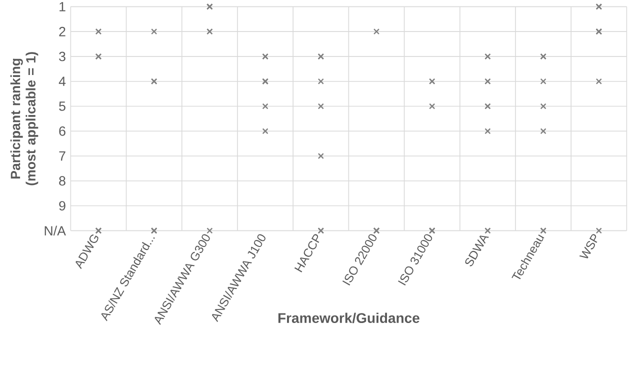 This screenshot has height=368, width=630. What do you see at coordinates (62, 205) in the screenshot?
I see `y-tick-label: 9` at bounding box center [62, 205].